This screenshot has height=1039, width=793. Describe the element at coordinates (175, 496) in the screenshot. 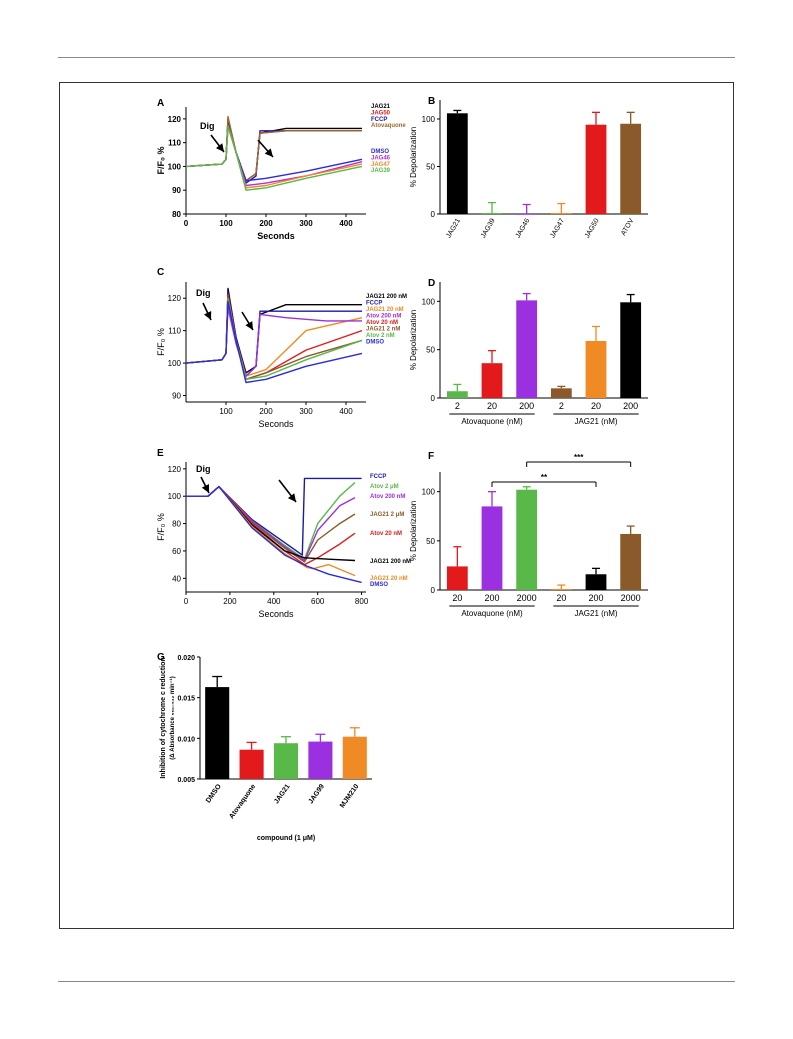

I see `y-tick-label-E: 100` at that location.